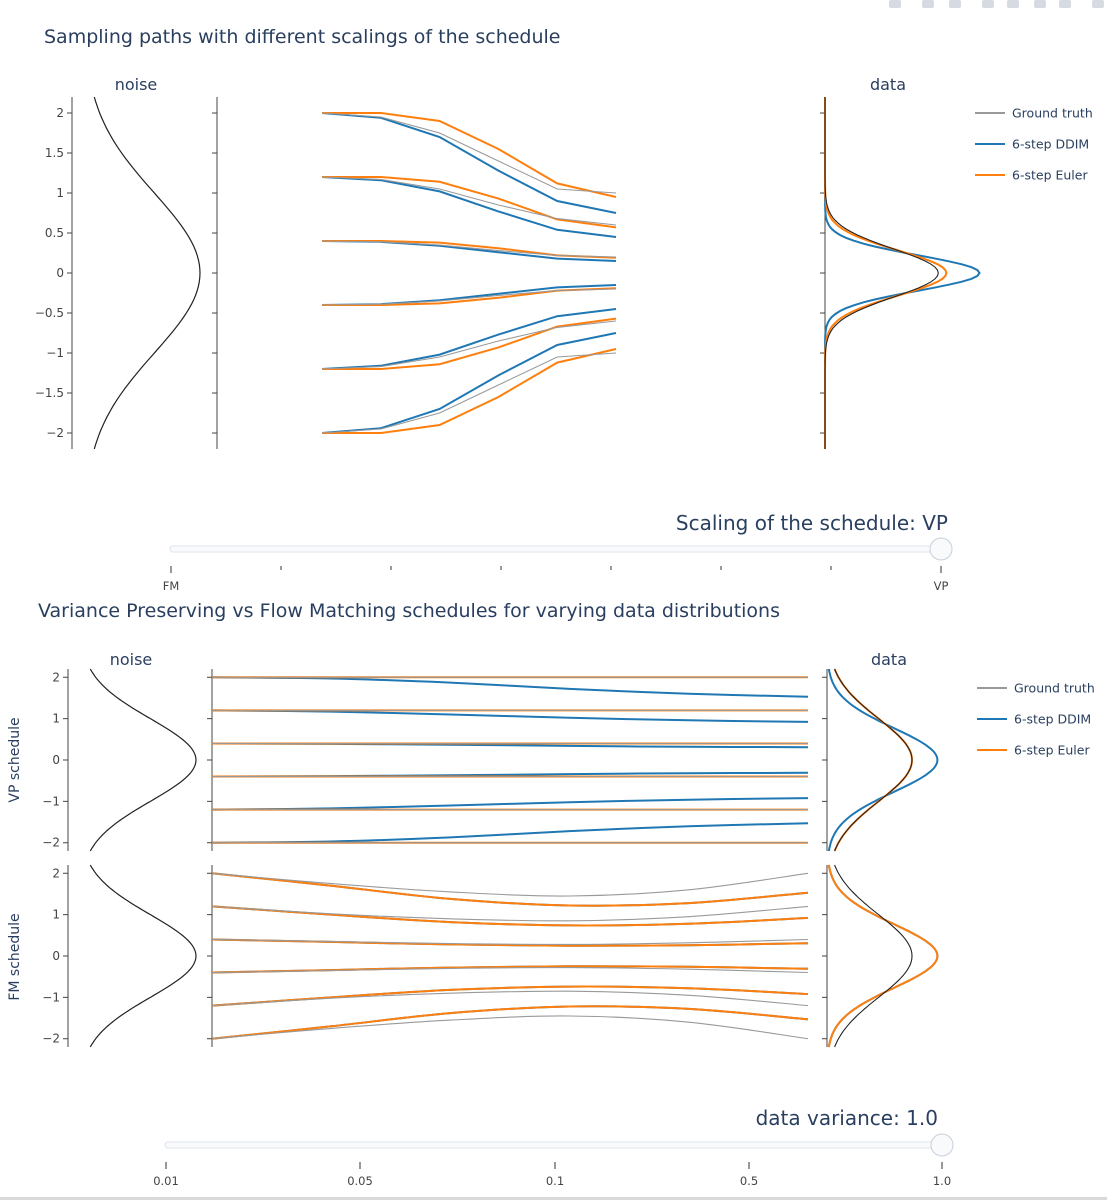 This screenshot has width=1107, height=1200. Describe the element at coordinates (942, 1181) in the screenshot. I see `slider2-tick-label: 1.0` at that location.